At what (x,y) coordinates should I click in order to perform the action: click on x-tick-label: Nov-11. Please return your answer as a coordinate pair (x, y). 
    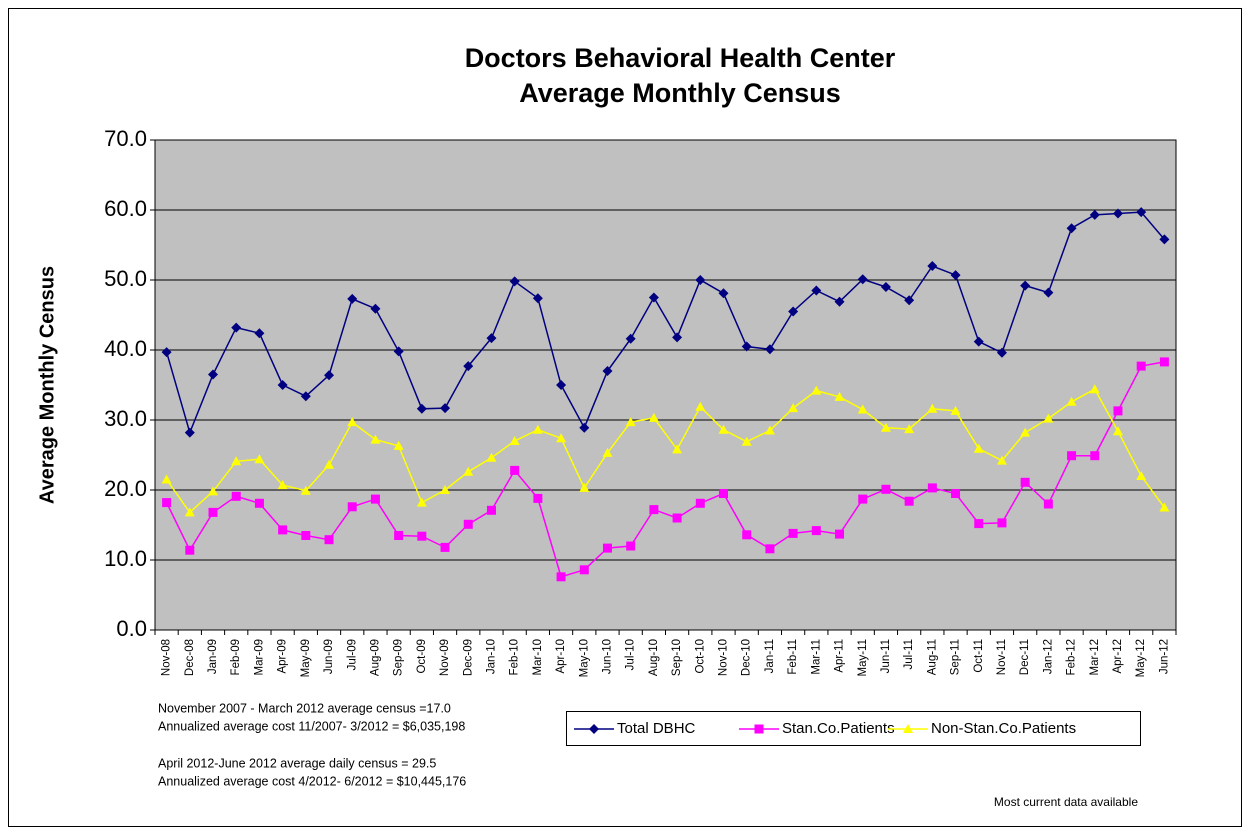
    Looking at the image, I should click on (1002, 657).